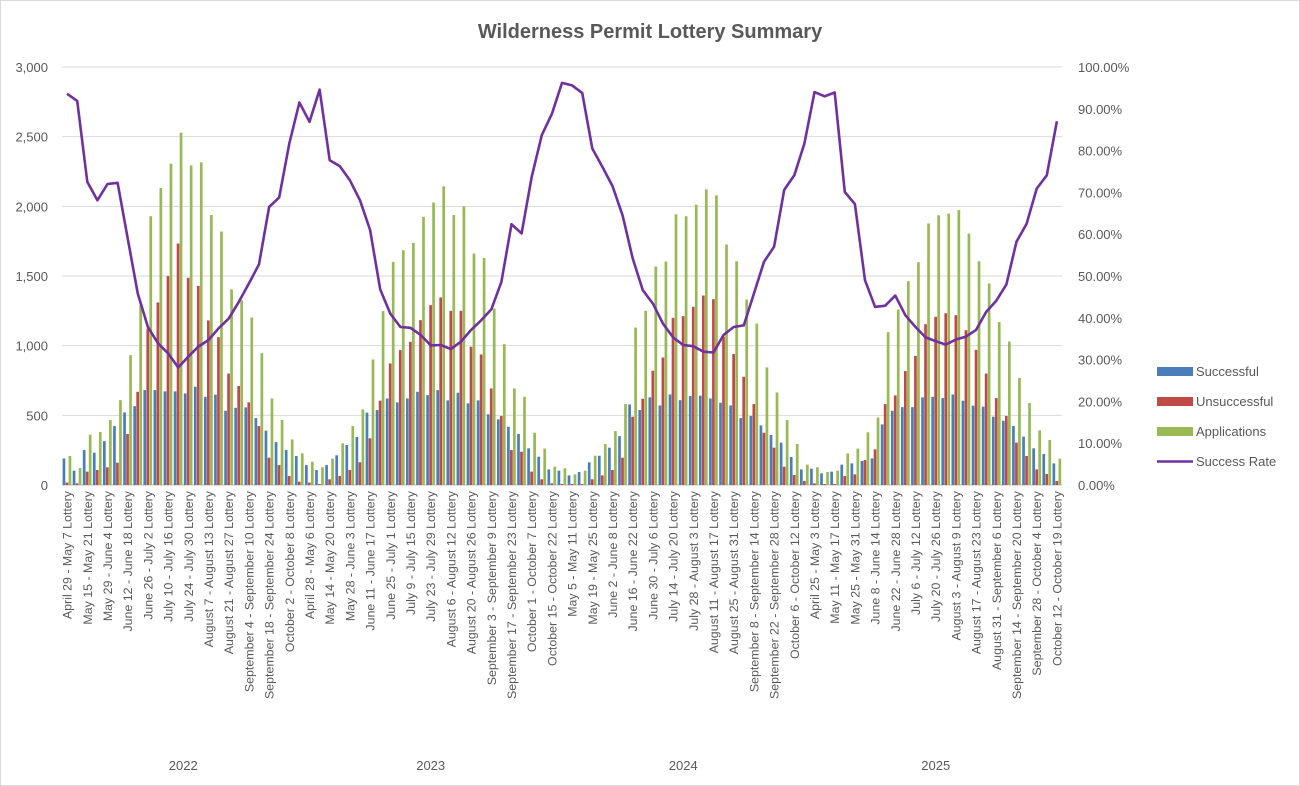  What do you see at coordinates (492, 587) in the screenshot?
I see `category-label: September 3 - September 9 Lottery` at bounding box center [492, 587].